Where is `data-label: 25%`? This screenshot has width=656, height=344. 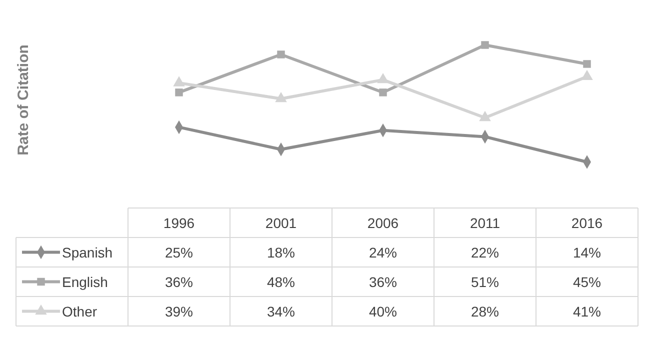
data-label: 25% is located at coordinates (179, 252).